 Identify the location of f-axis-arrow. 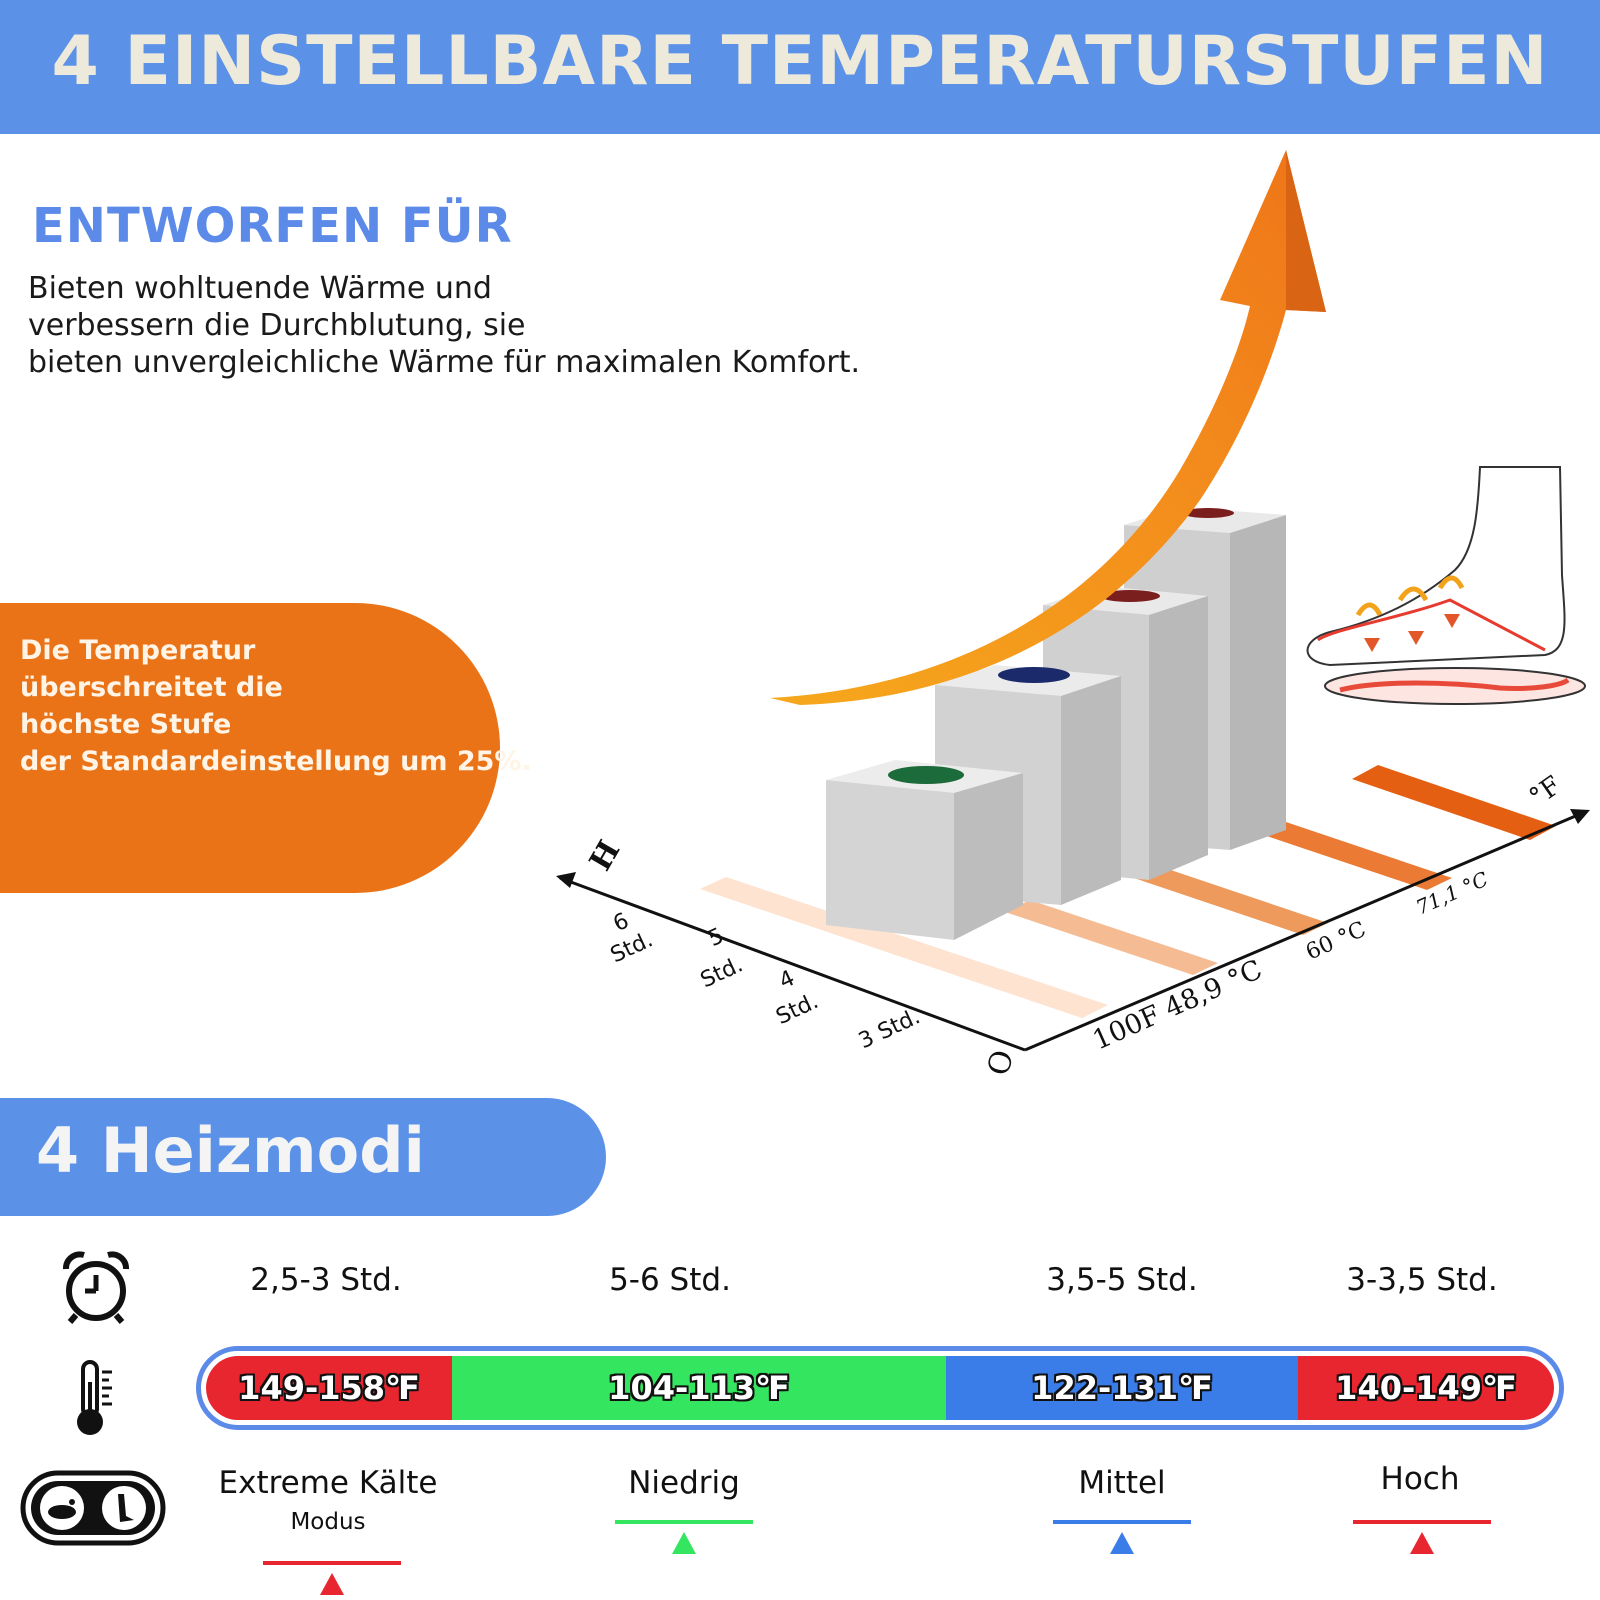
(1580, 816).